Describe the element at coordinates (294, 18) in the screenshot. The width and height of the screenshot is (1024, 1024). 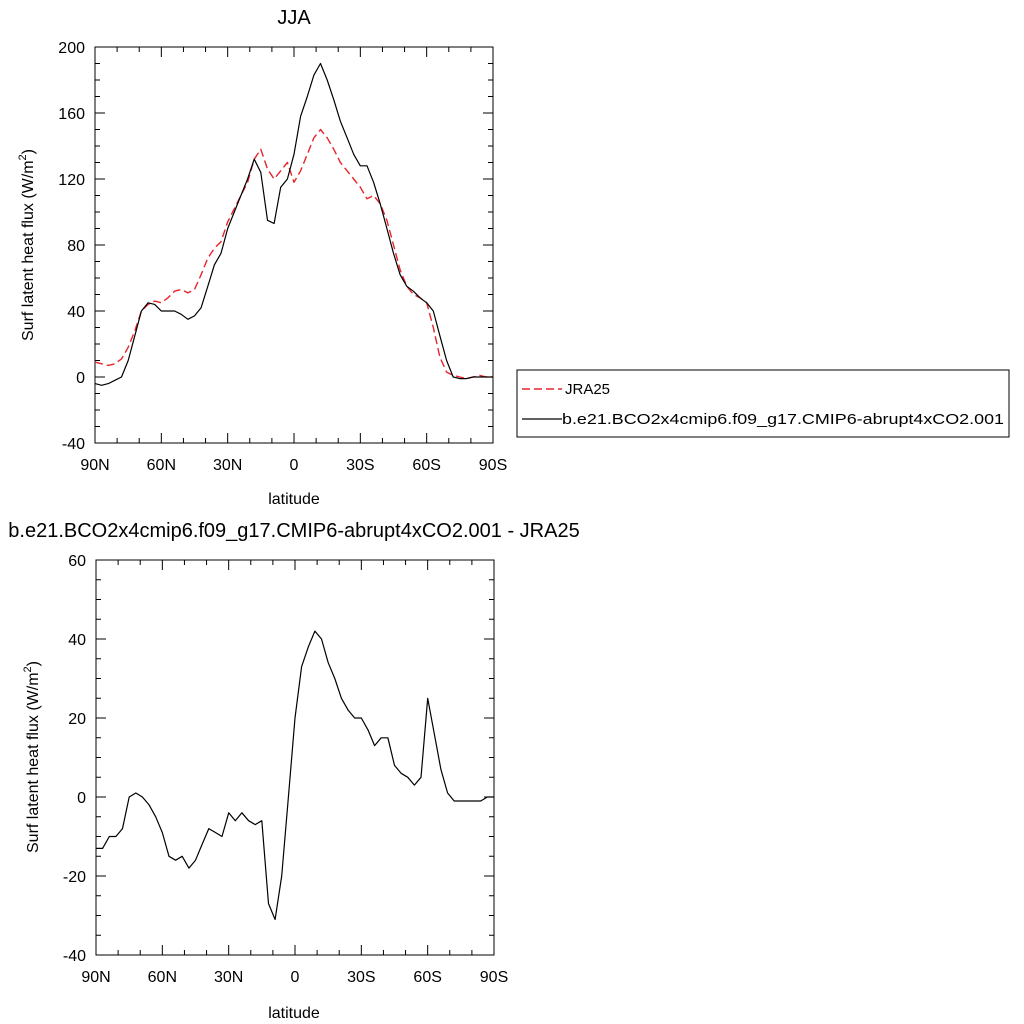
I see `top-chart-title: JJA` at that location.